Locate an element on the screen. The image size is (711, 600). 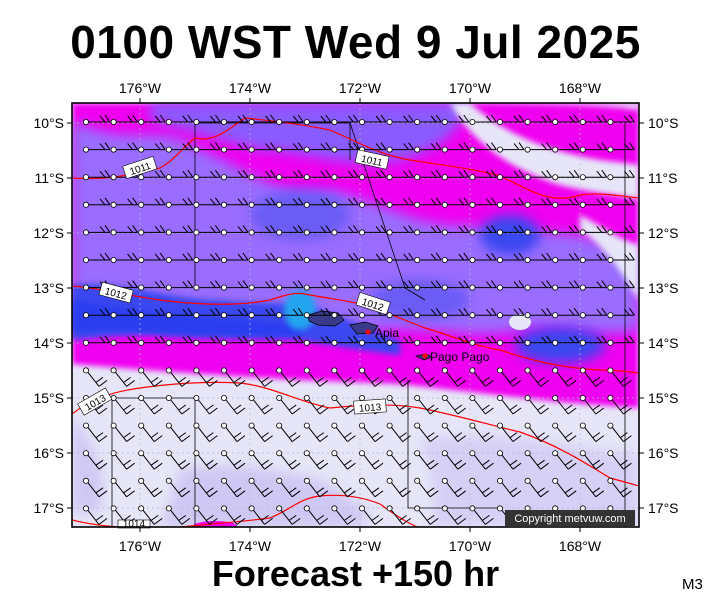
apia-marker is located at coordinates (368, 332).